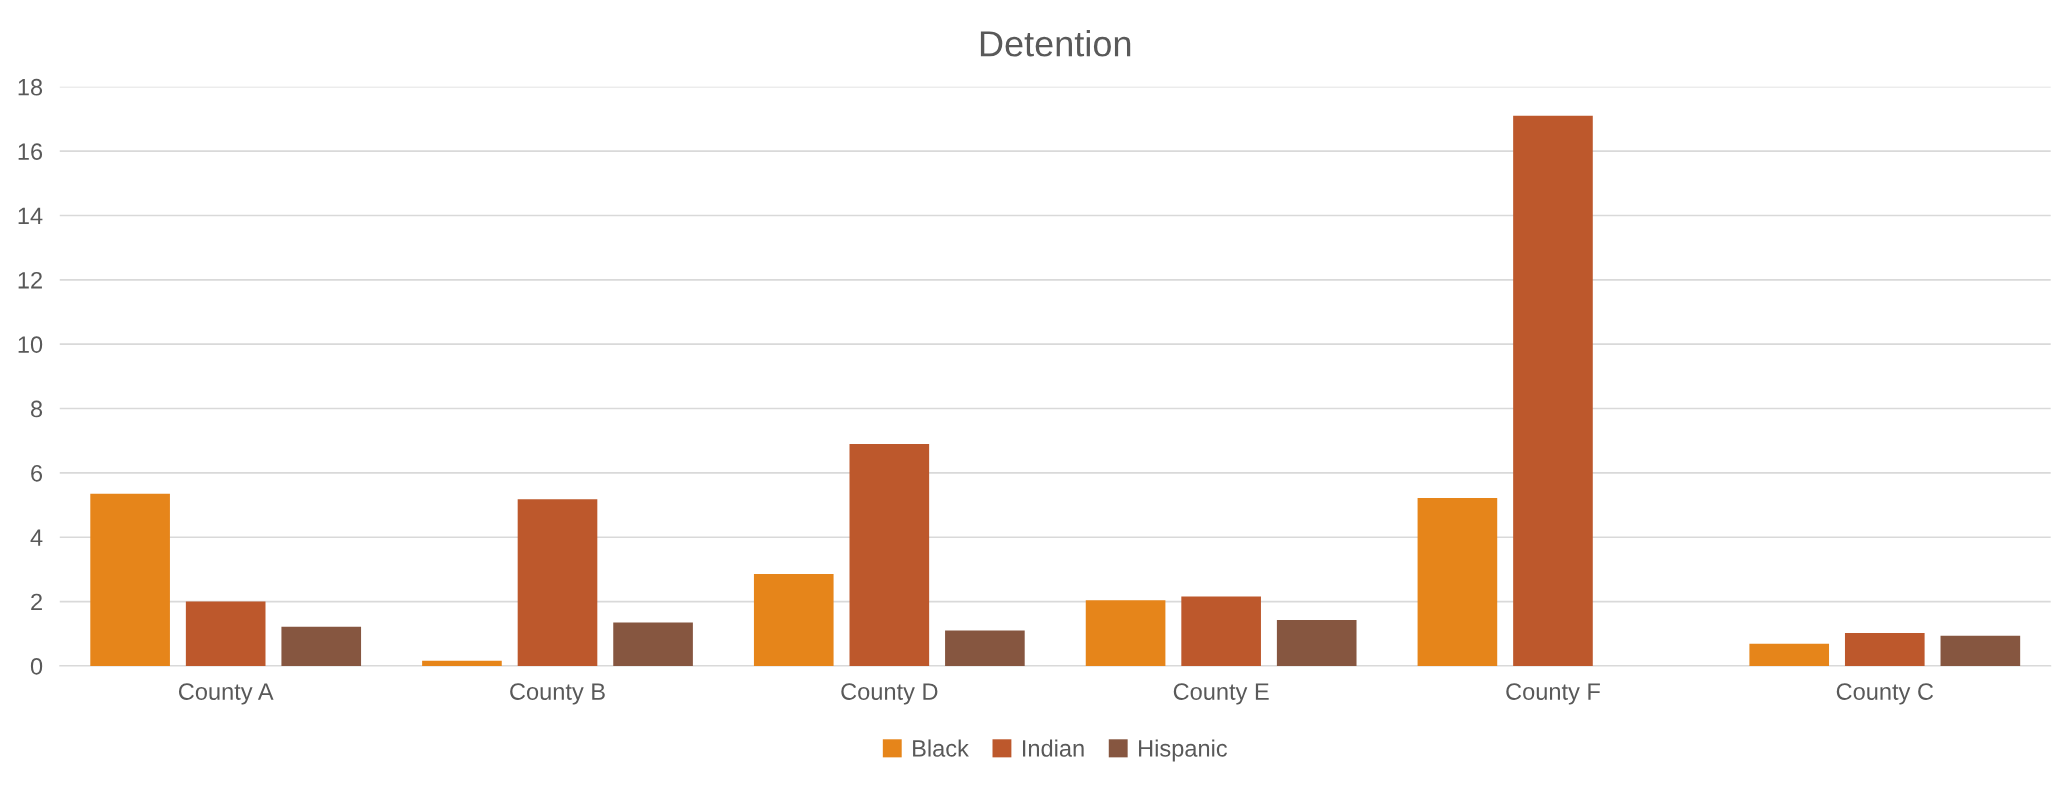  I want to click on legend-label: Hispanic, so click(1183, 750).